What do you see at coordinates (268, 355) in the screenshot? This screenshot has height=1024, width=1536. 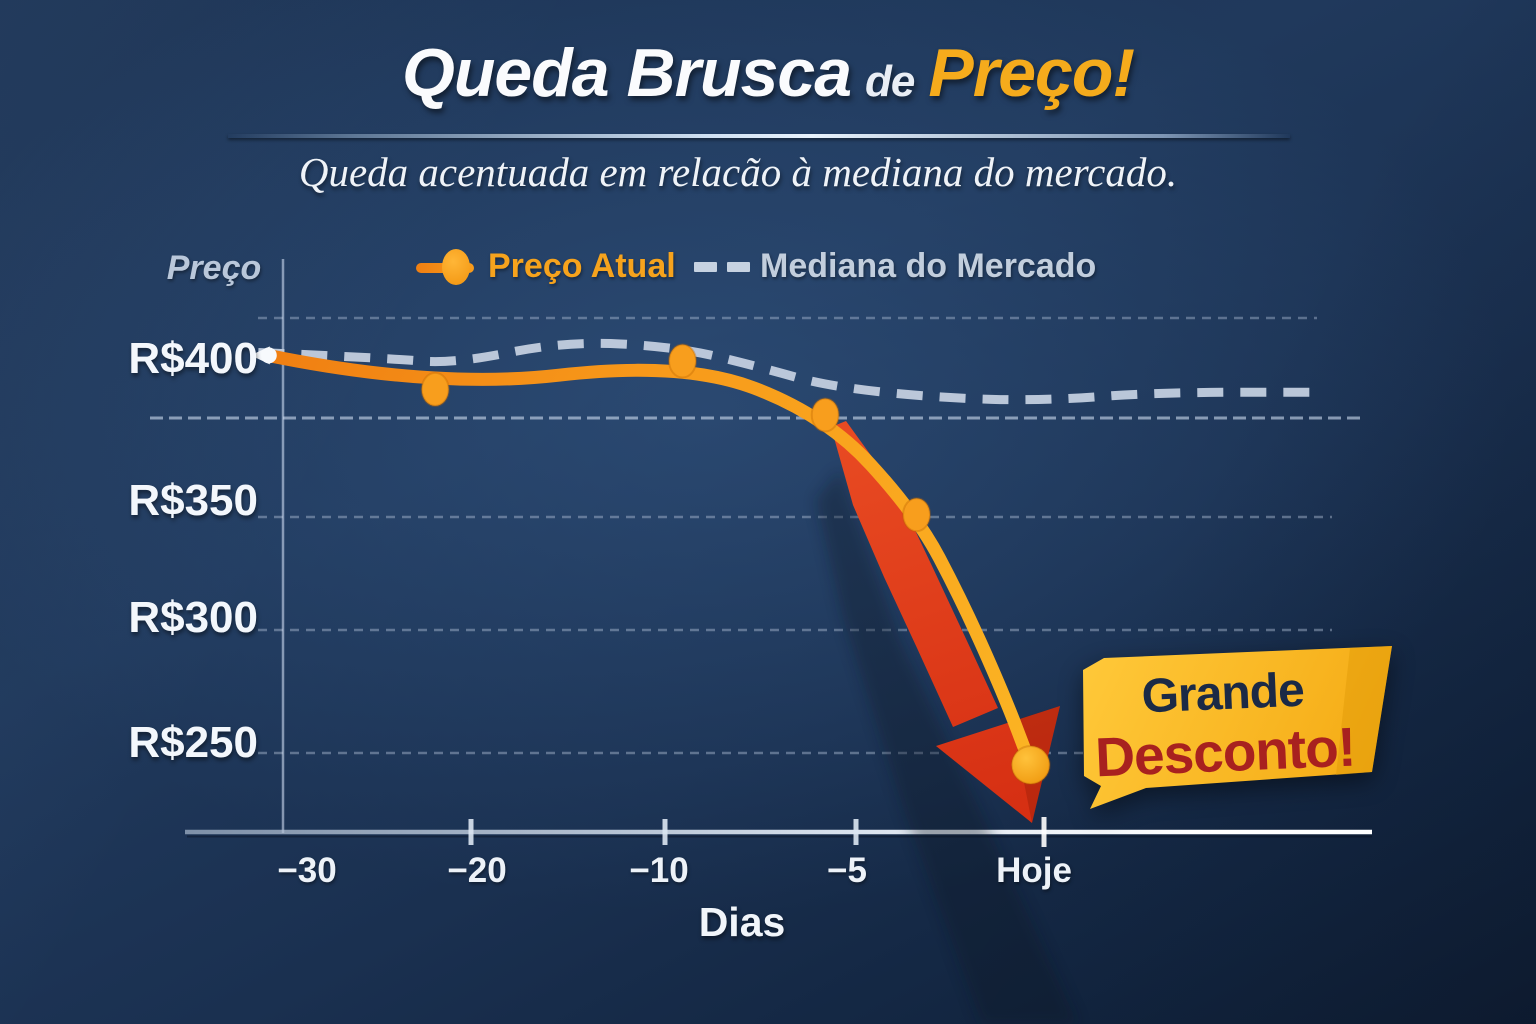 I see `series-start-dot` at bounding box center [268, 355].